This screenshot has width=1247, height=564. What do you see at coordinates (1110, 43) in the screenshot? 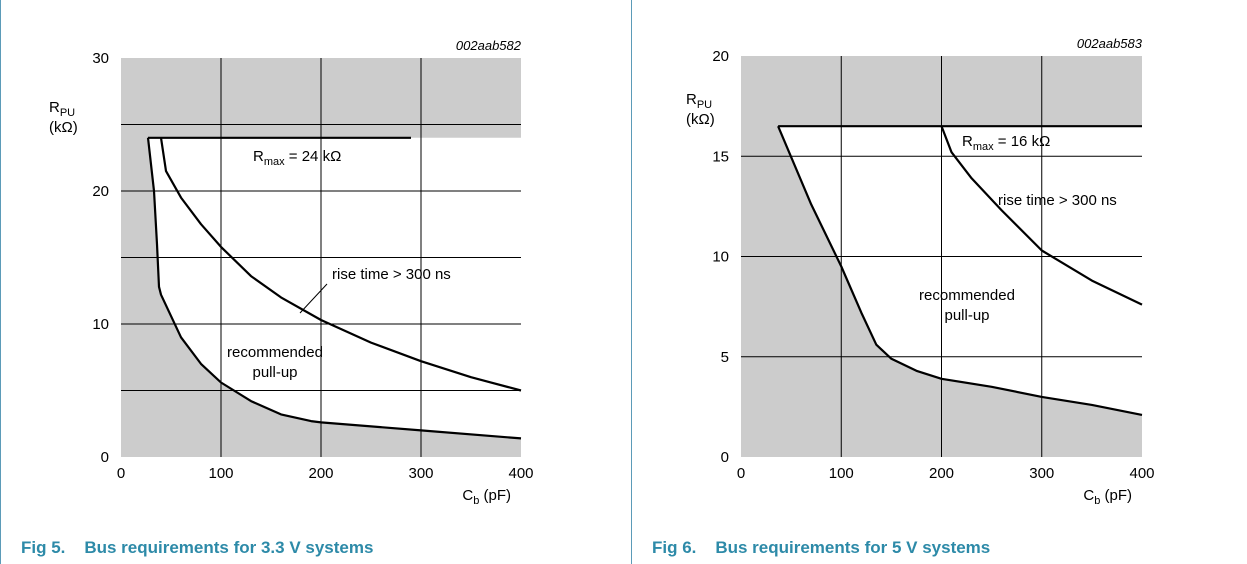
I see `figure-id: 002aab583` at bounding box center [1110, 43].